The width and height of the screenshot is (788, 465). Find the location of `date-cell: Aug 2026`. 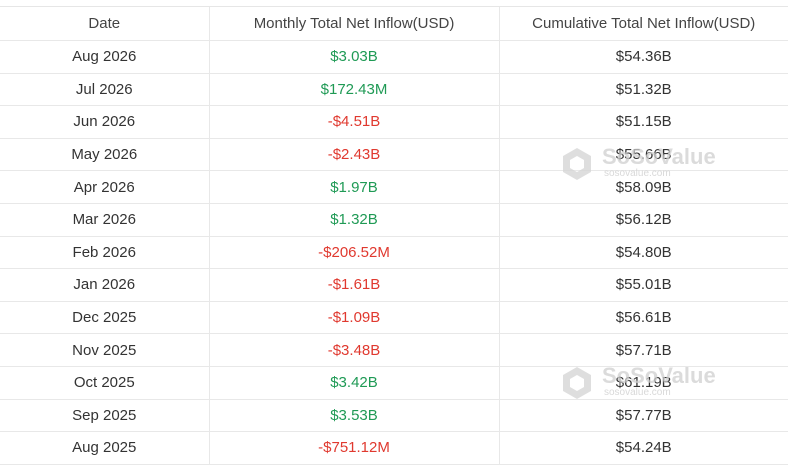

date-cell: Aug 2026 is located at coordinates (105, 57).